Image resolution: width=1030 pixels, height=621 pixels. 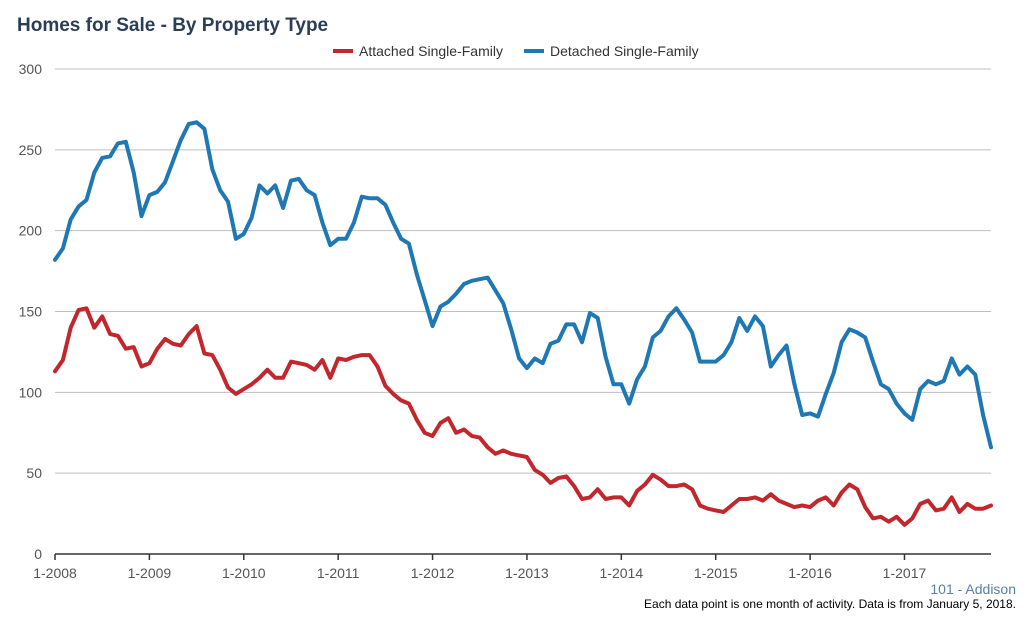 I want to click on x-tick-label: 1-2017, so click(x=905, y=573).